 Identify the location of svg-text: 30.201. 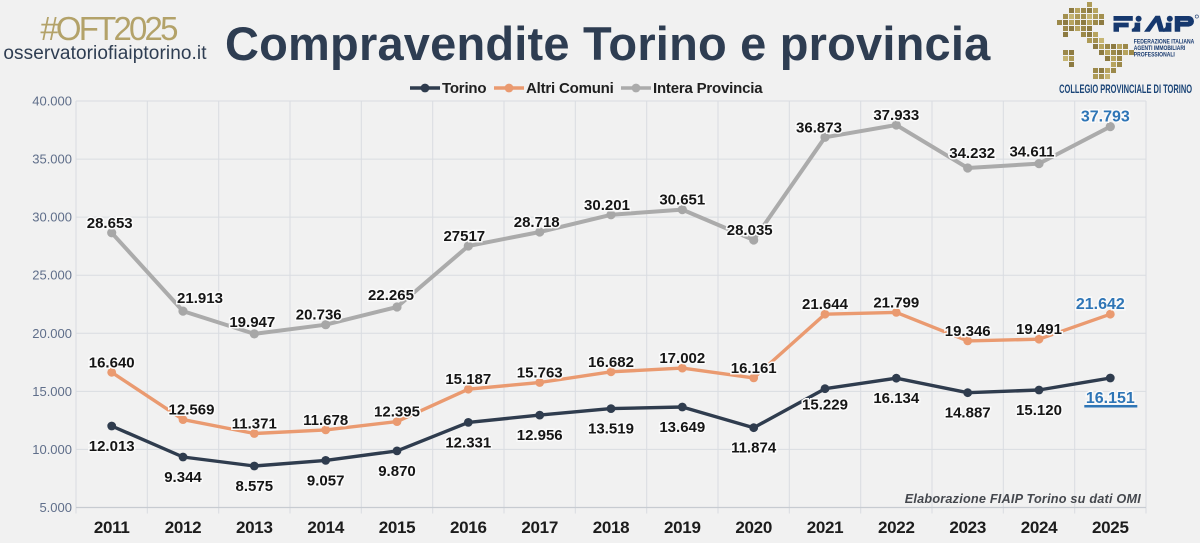
(607, 205).